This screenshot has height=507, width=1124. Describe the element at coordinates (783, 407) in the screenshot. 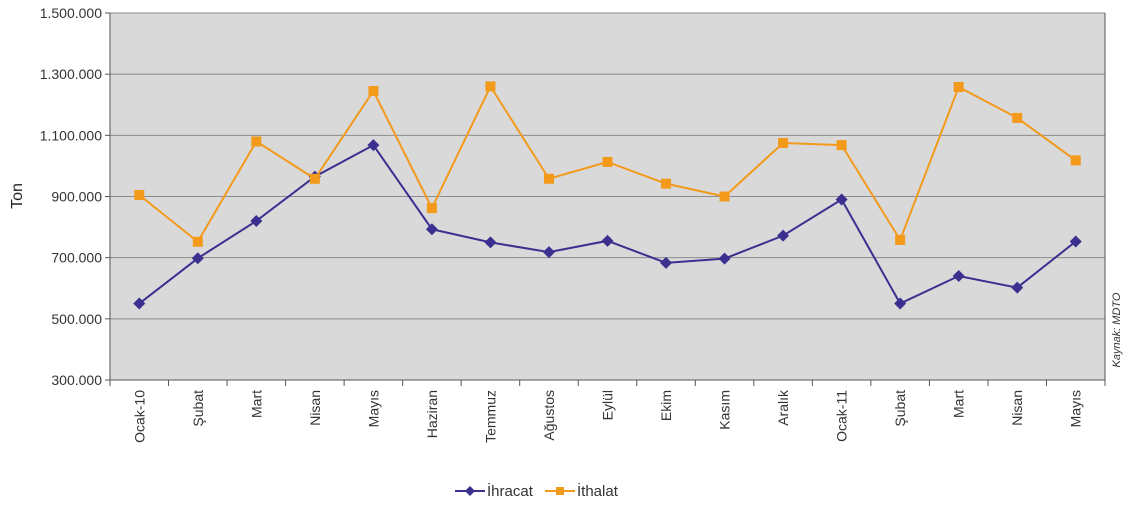

I see `x-tick-label: Aralık` at that location.